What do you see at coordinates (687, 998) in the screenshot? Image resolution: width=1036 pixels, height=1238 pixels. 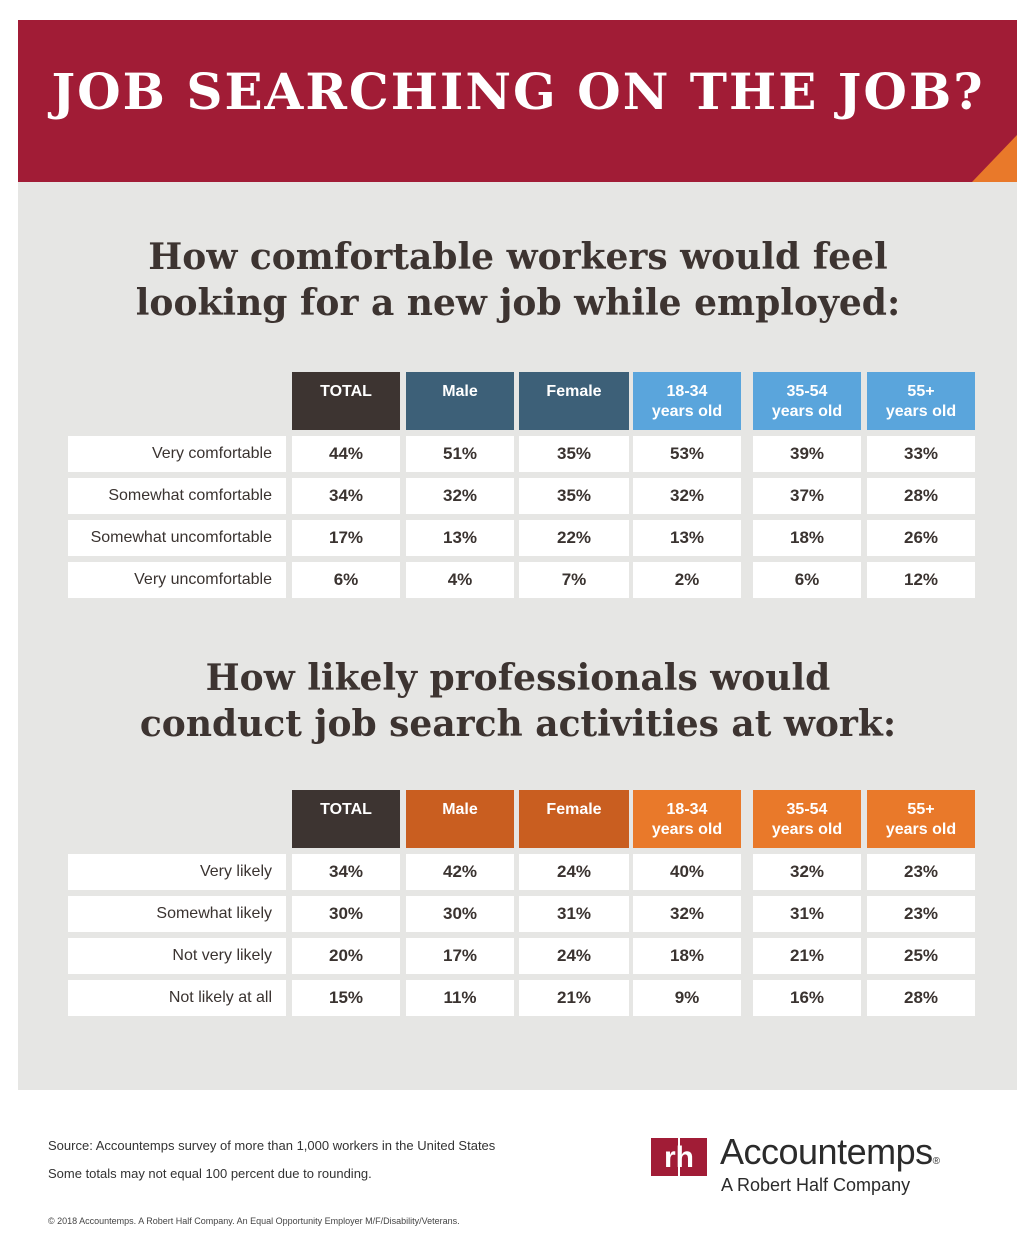 I see `table-cell: 9%` at bounding box center [687, 998].